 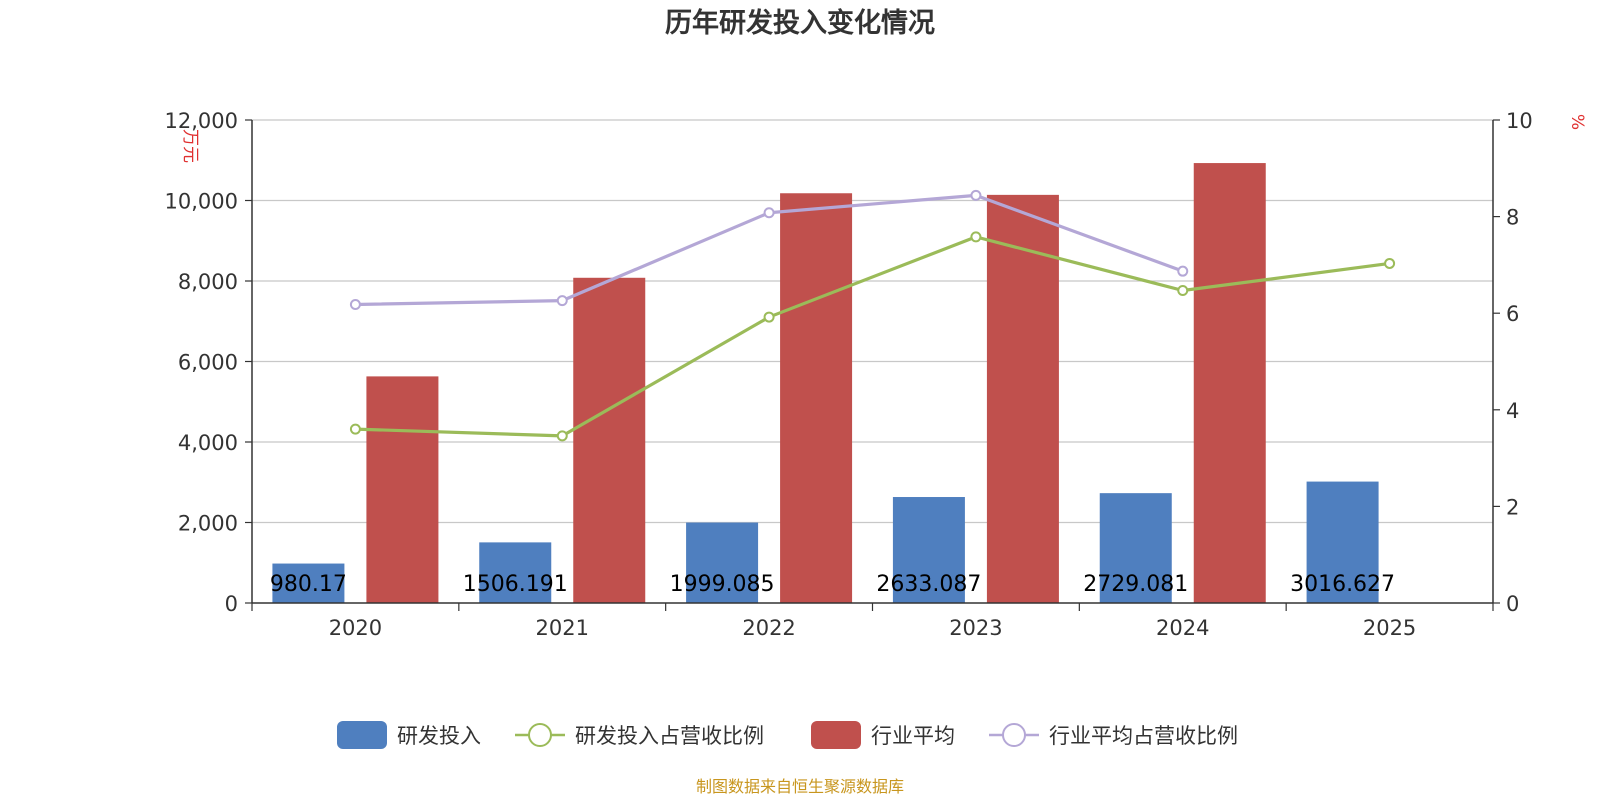 What do you see at coordinates (1390, 263) in the screenshot?
I see `point-研发投入占营收比例-2025` at bounding box center [1390, 263].